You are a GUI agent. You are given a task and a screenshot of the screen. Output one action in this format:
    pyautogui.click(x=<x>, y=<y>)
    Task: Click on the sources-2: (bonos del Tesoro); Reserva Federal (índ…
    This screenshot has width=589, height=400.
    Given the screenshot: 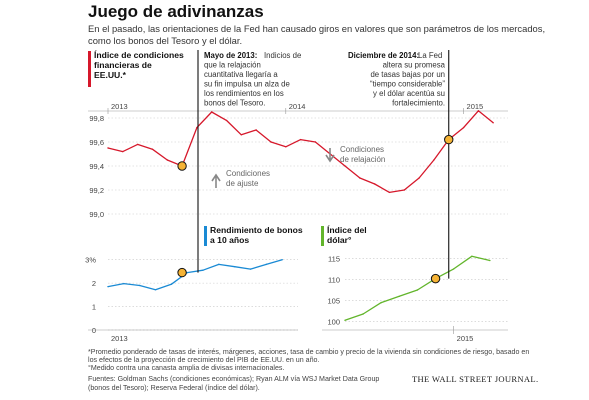 What is the action you would take?
    pyautogui.click(x=174, y=388)
    